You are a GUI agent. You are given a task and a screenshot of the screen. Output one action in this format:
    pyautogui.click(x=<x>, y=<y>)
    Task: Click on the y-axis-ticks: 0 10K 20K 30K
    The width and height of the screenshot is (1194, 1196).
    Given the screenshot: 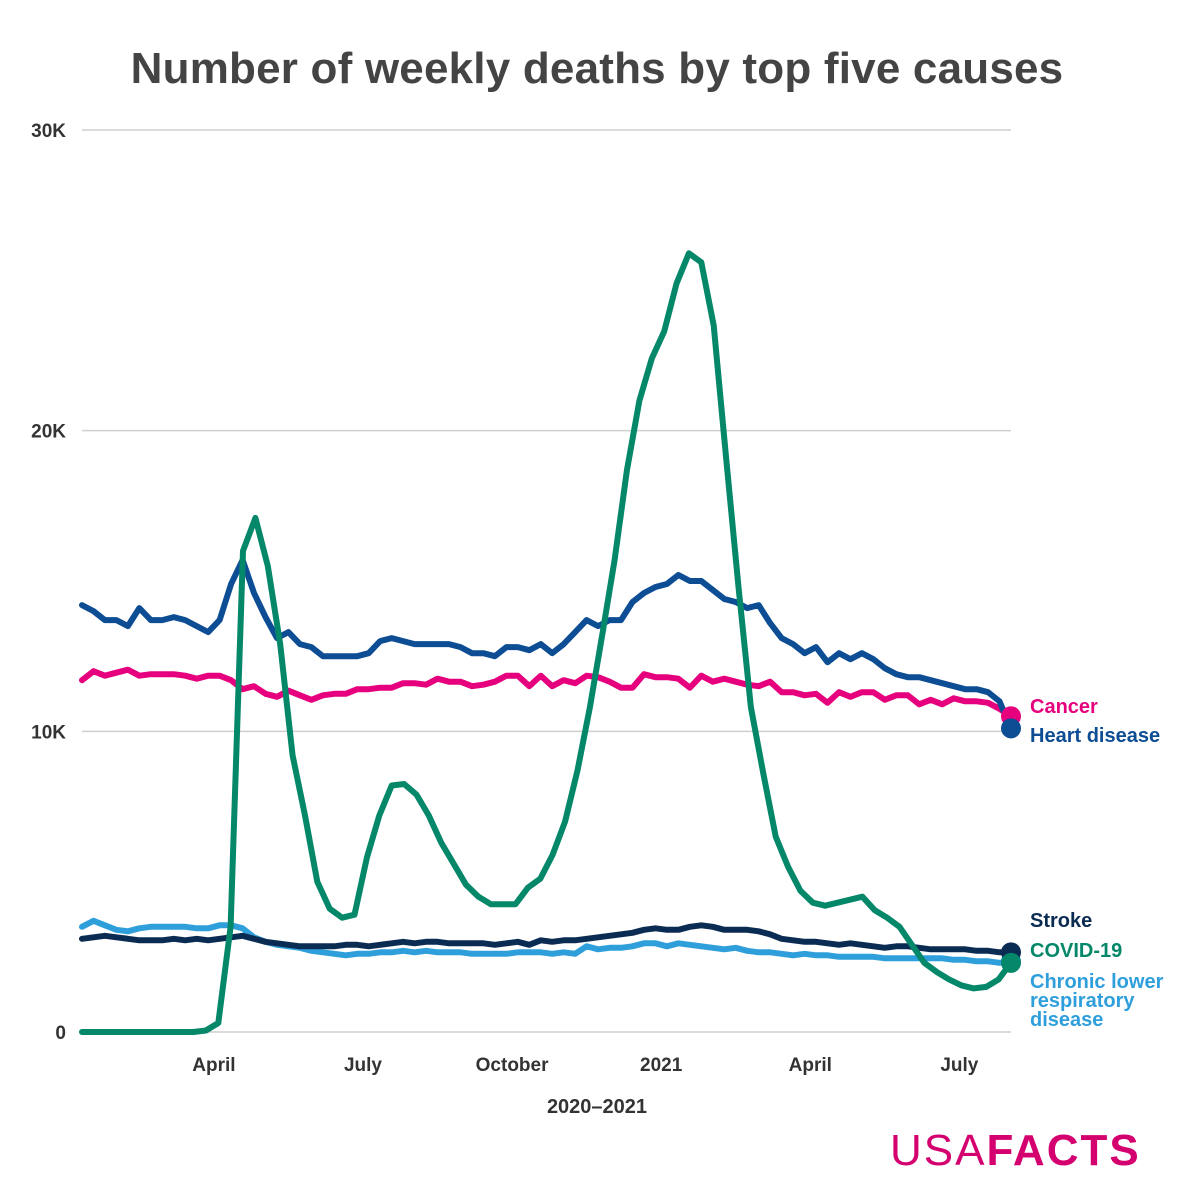 What is the action you would take?
    pyautogui.click(x=48, y=582)
    